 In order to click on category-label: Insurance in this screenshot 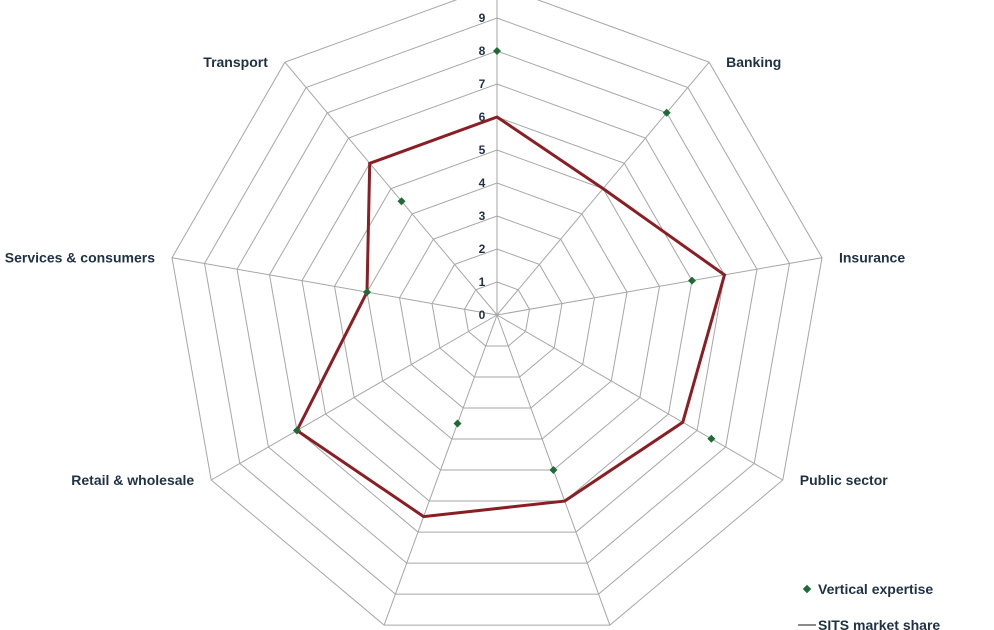, I will do `click(872, 258)`.